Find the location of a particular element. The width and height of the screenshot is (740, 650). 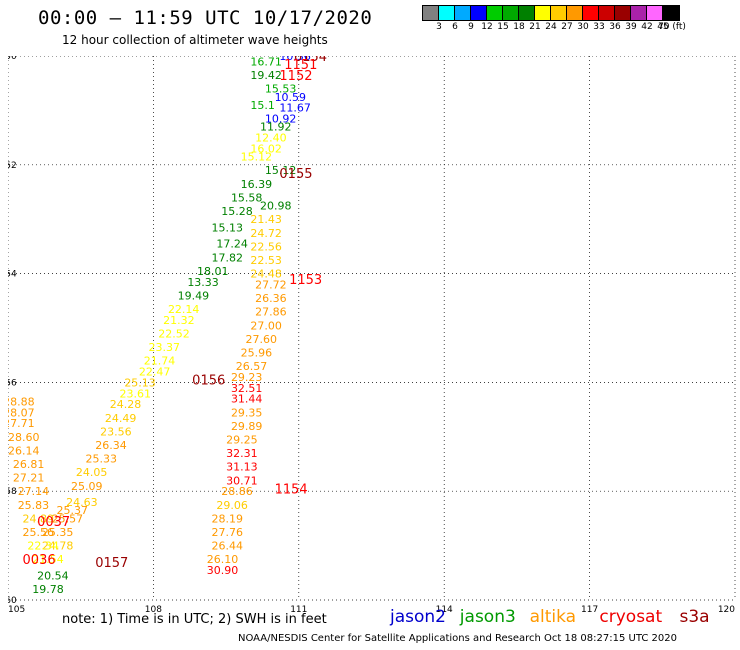

wave-height-value: 27.00 is located at coordinates (265, 325).